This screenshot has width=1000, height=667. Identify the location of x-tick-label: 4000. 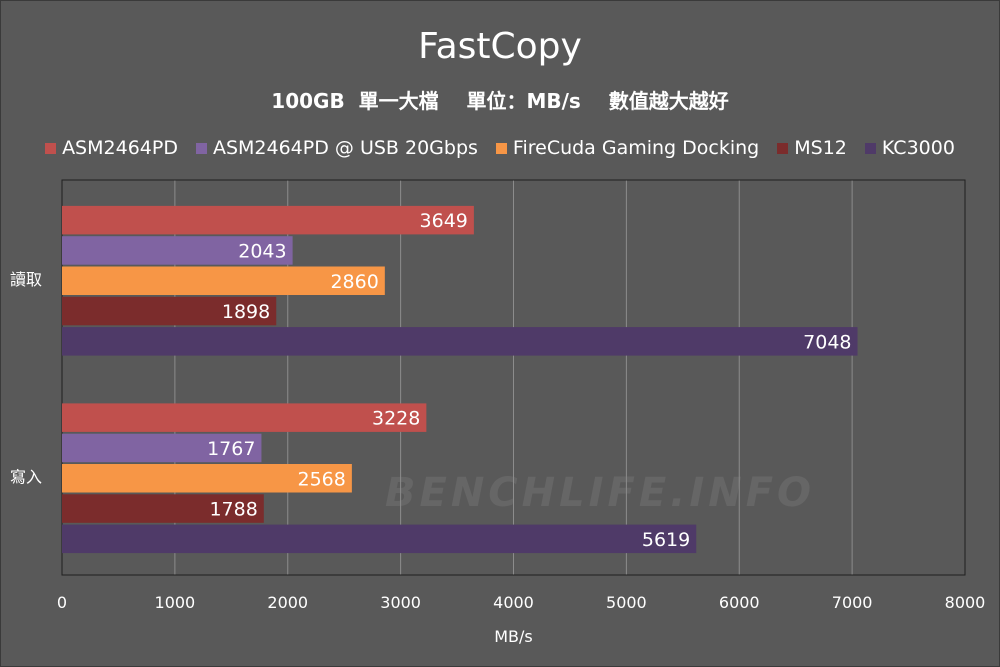
(513, 602).